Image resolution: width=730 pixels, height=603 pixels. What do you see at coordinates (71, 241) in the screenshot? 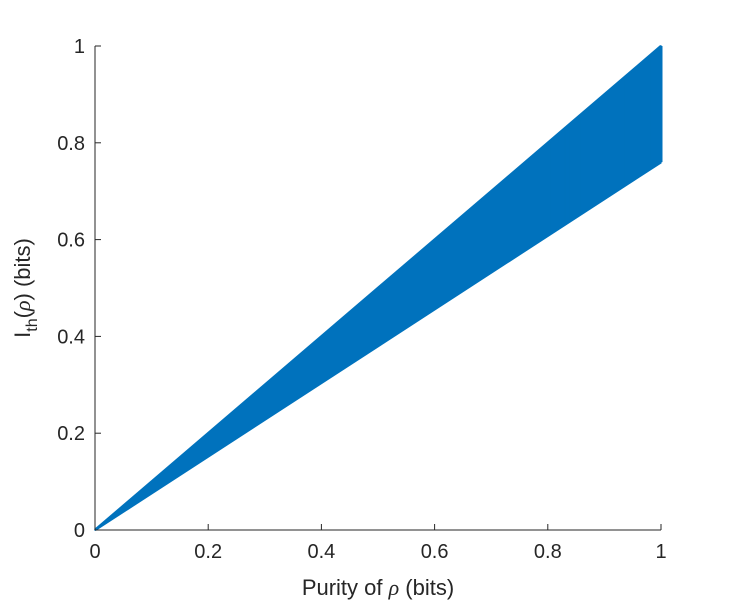
I see `y-tick-label: 0.6` at bounding box center [71, 241].